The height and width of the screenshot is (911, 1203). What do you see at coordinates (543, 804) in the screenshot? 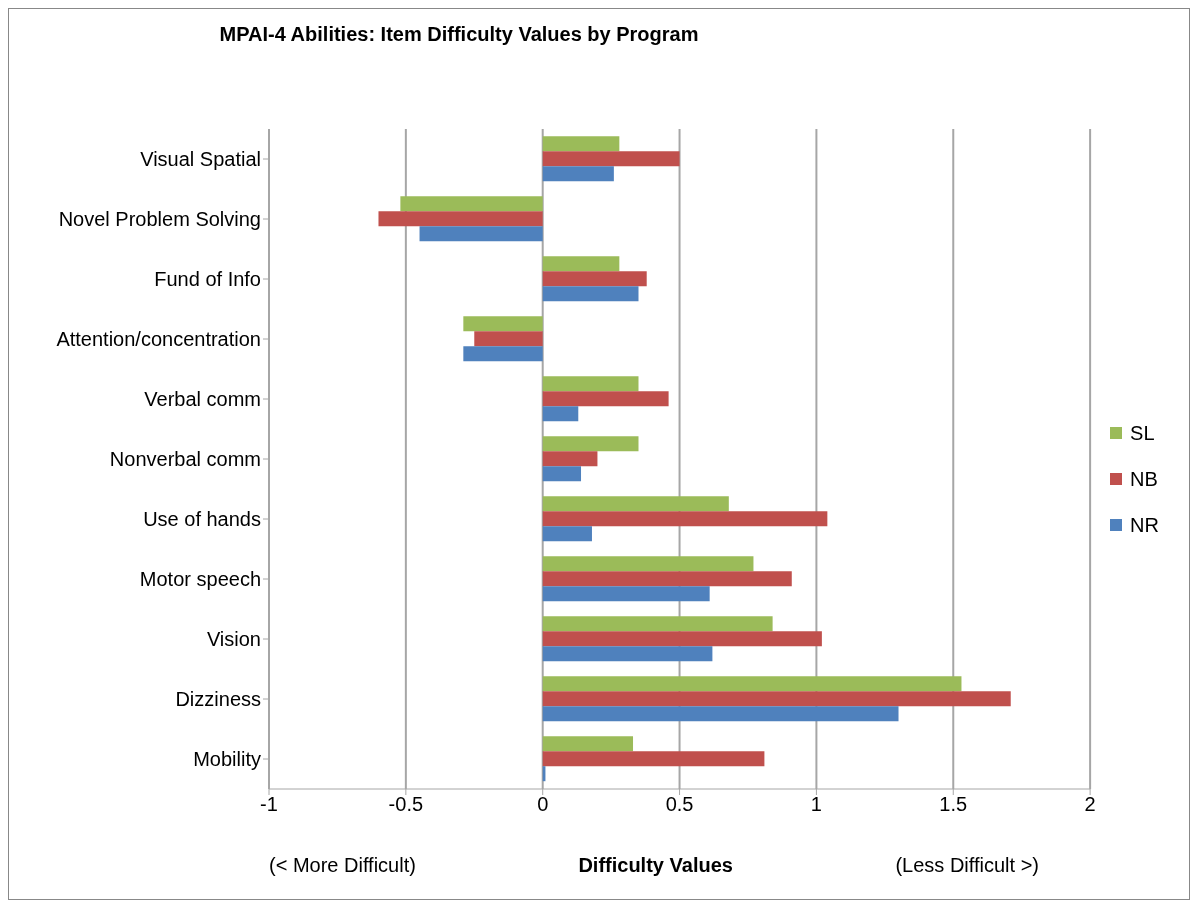
I see `x-tick-label: 0` at bounding box center [543, 804].